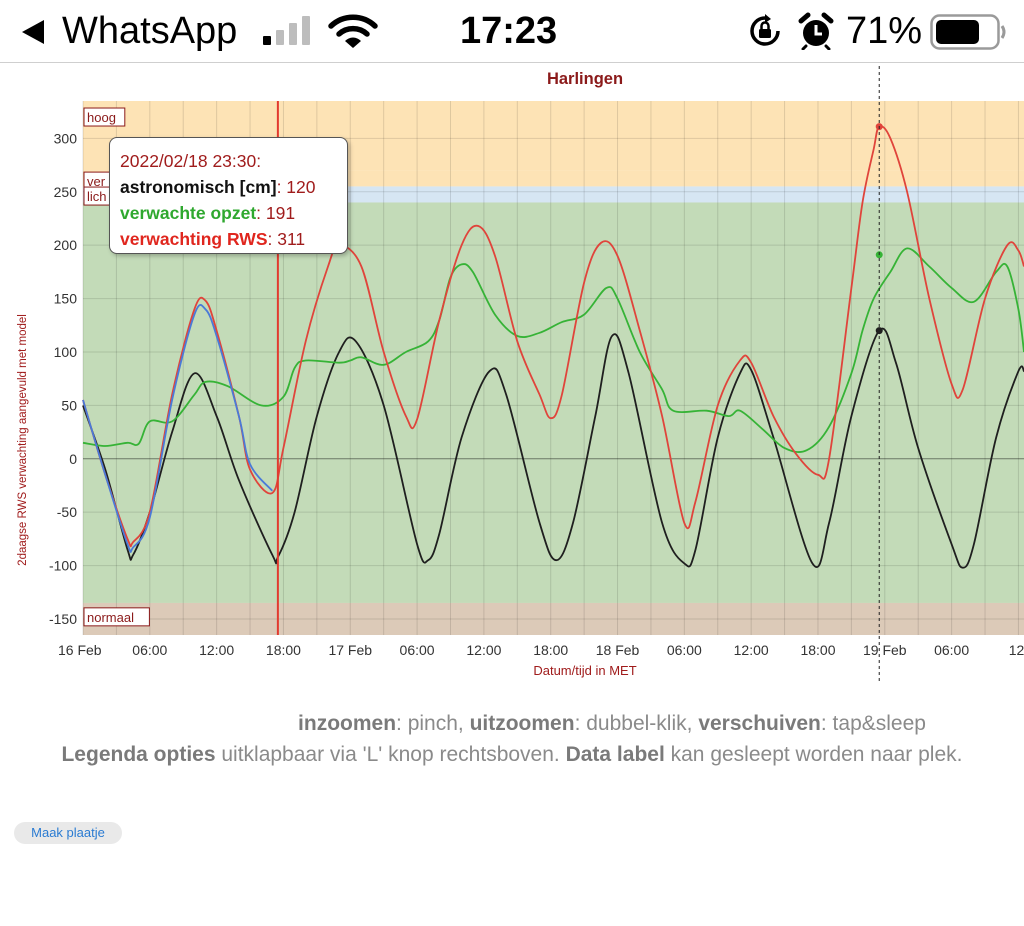 This screenshot has width=1024, height=926. What do you see at coordinates (584, 670) in the screenshot?
I see `x-axis-label: Datum/tijd in MET` at bounding box center [584, 670].